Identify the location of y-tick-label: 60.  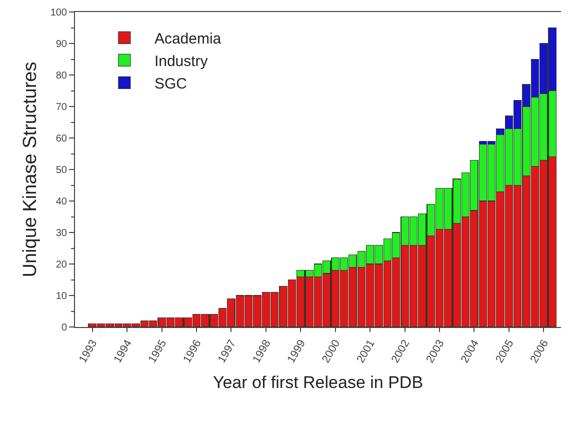
(62, 139).